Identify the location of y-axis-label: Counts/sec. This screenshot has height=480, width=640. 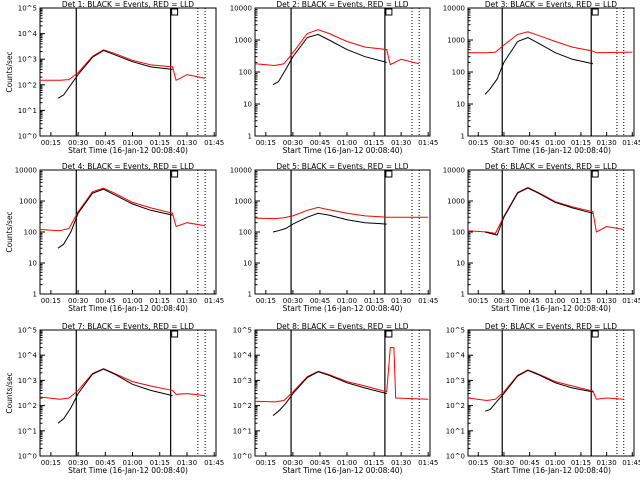
(9, 392).